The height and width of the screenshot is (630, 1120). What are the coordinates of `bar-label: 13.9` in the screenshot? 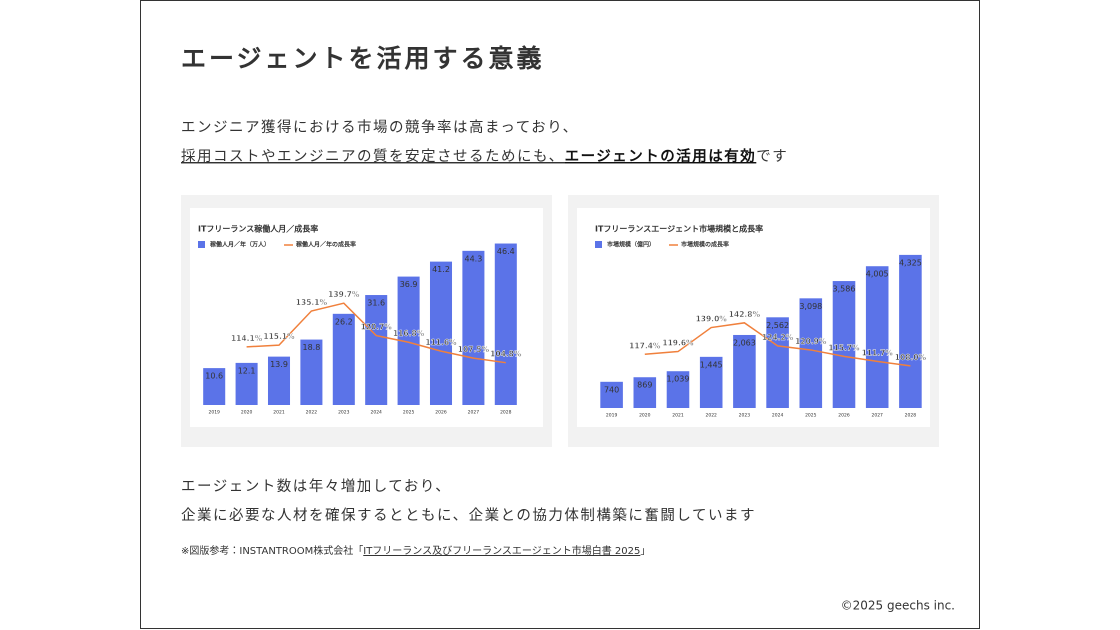 It's located at (279, 364).